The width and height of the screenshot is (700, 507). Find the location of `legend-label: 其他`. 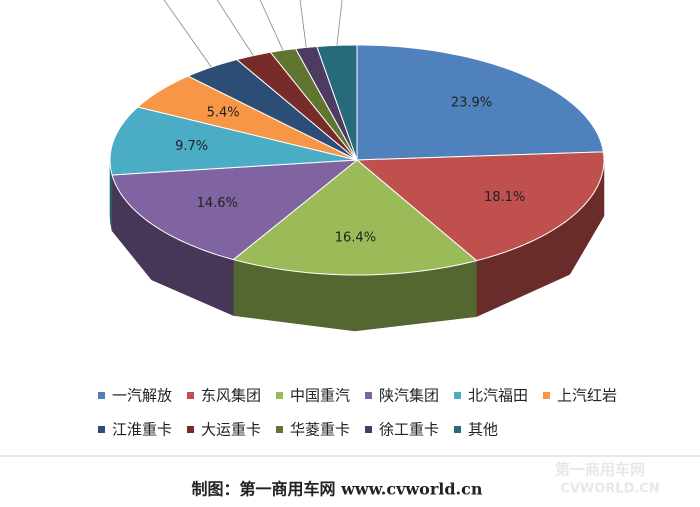

legend-label: 其他 is located at coordinates (483, 430).